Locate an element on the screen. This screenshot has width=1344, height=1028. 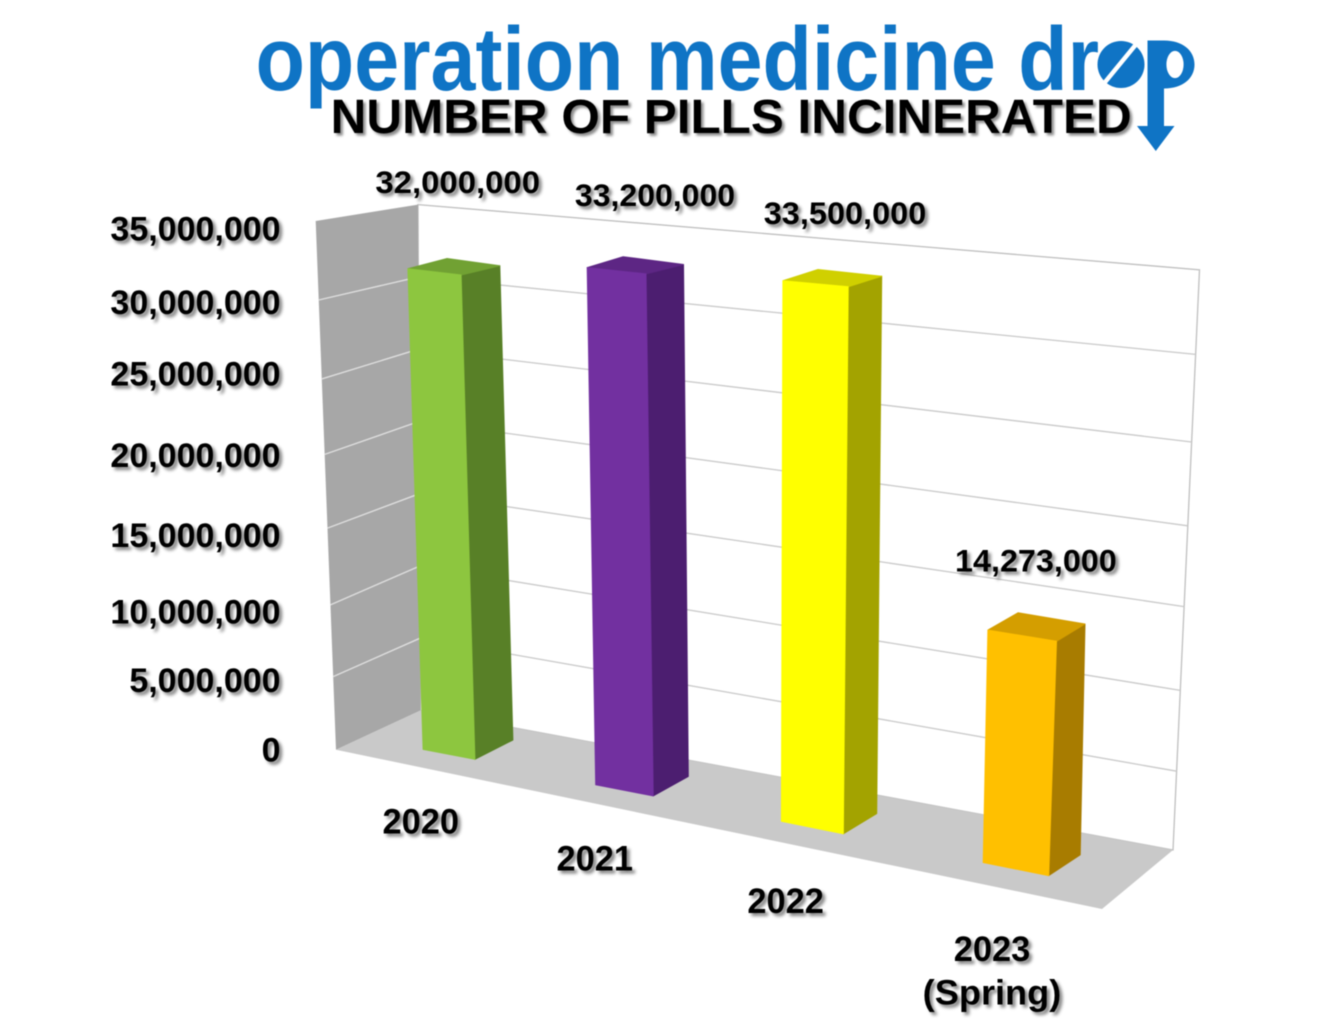
svg-text: 33,500,000 is located at coordinates (845, 213).